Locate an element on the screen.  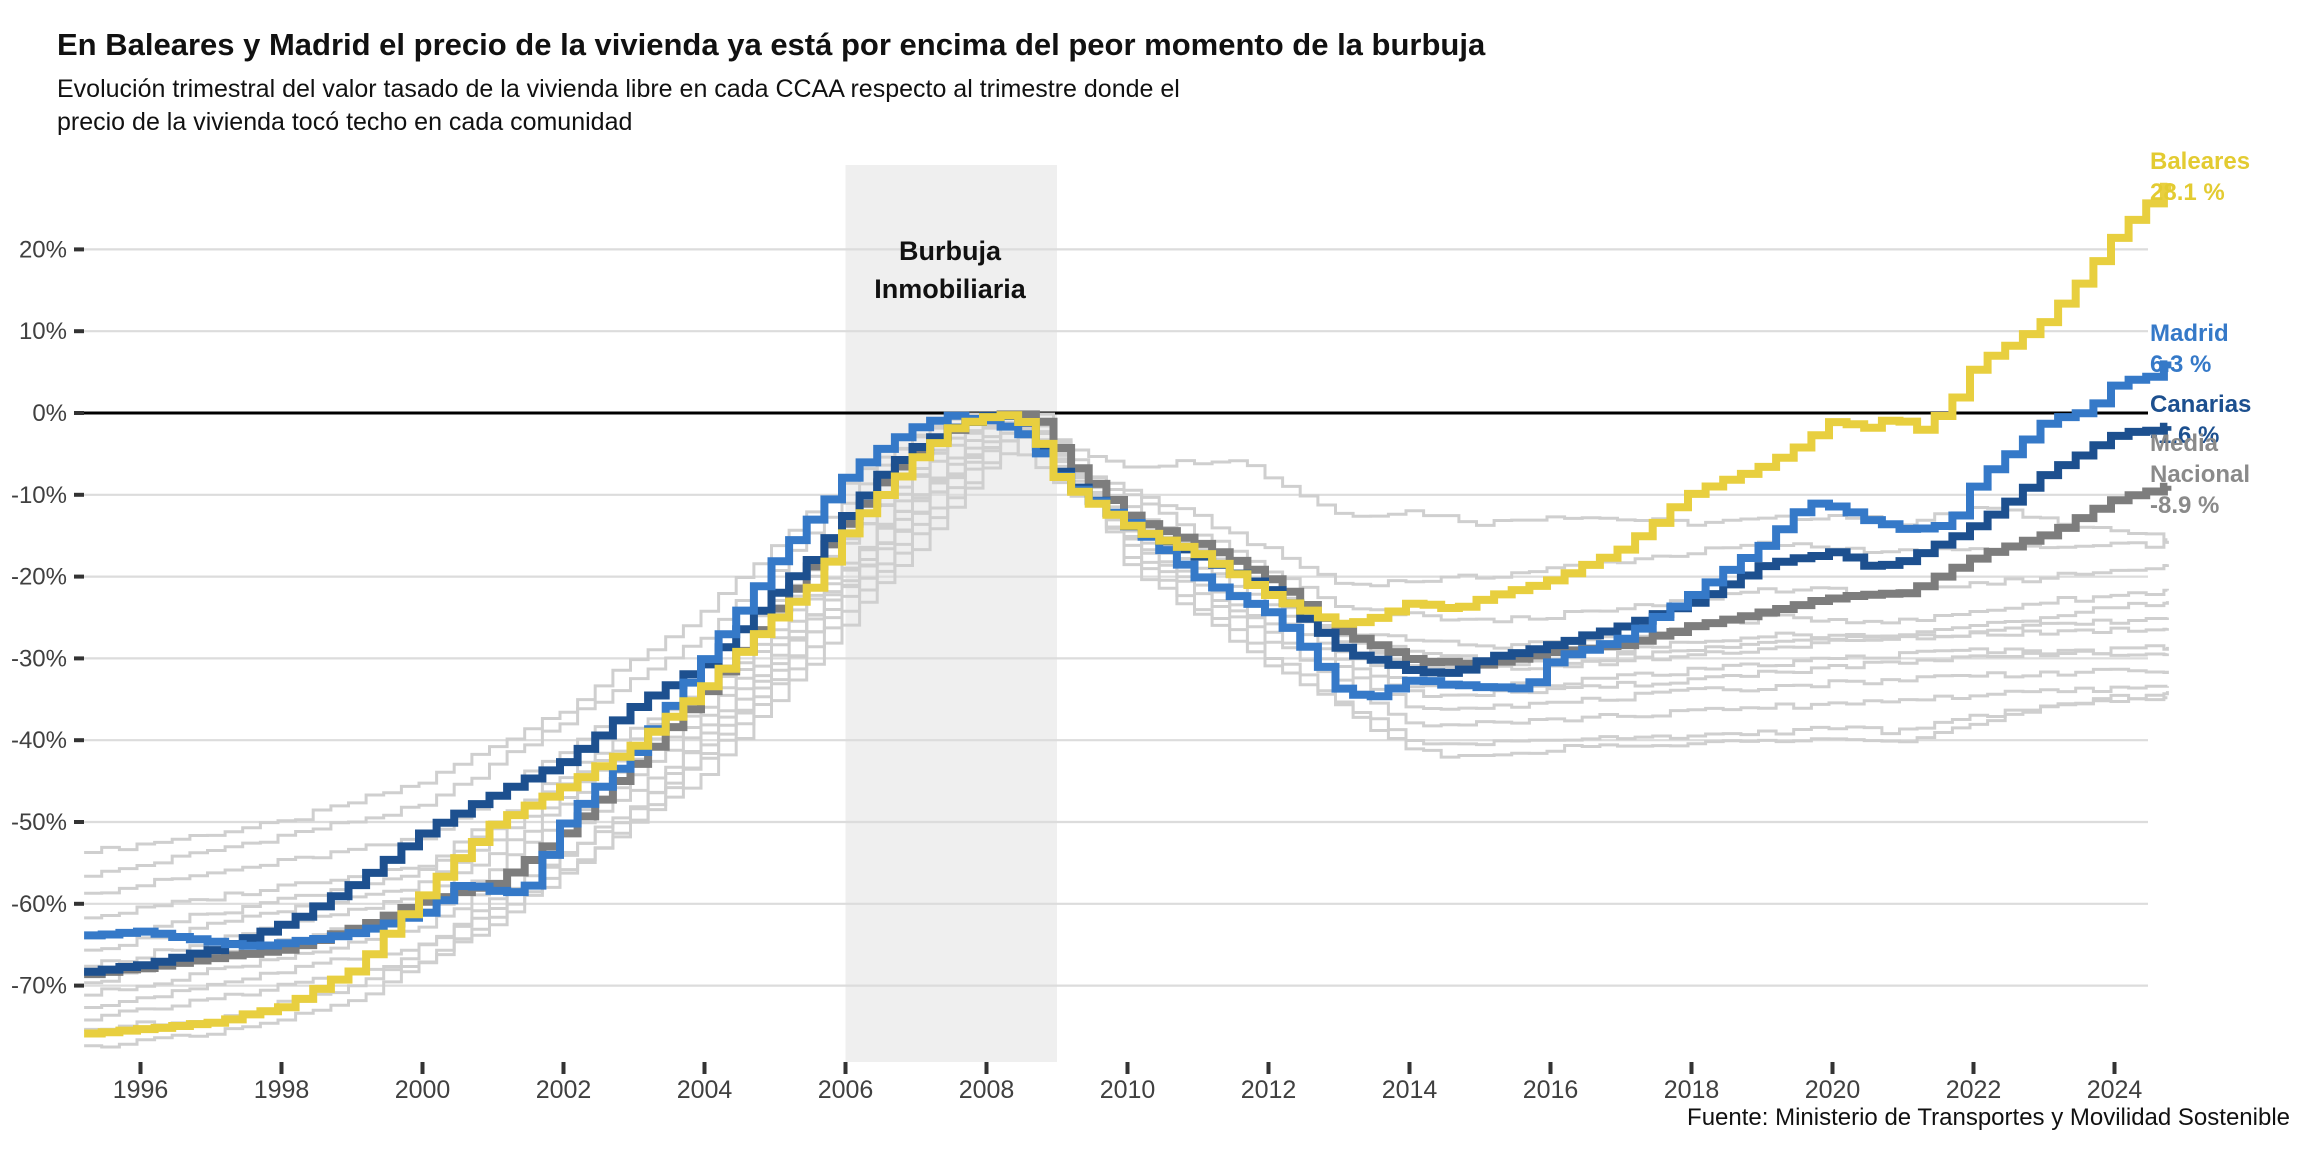
y-axis-tick-label: -50% is located at coordinates (39, 822).